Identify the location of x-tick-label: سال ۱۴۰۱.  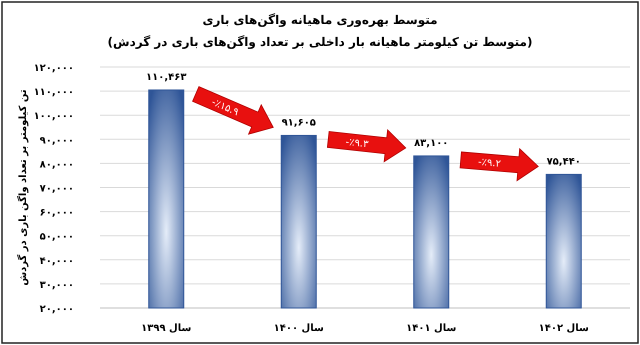
(431, 328).